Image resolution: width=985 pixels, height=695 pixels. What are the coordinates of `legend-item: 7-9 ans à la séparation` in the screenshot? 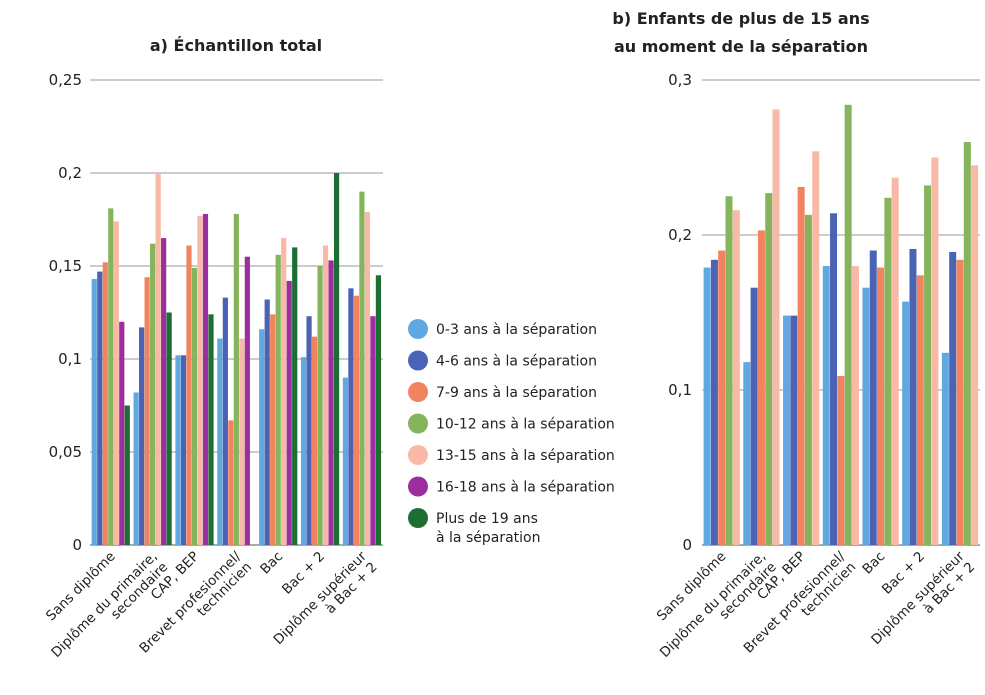 It's located at (502, 392).